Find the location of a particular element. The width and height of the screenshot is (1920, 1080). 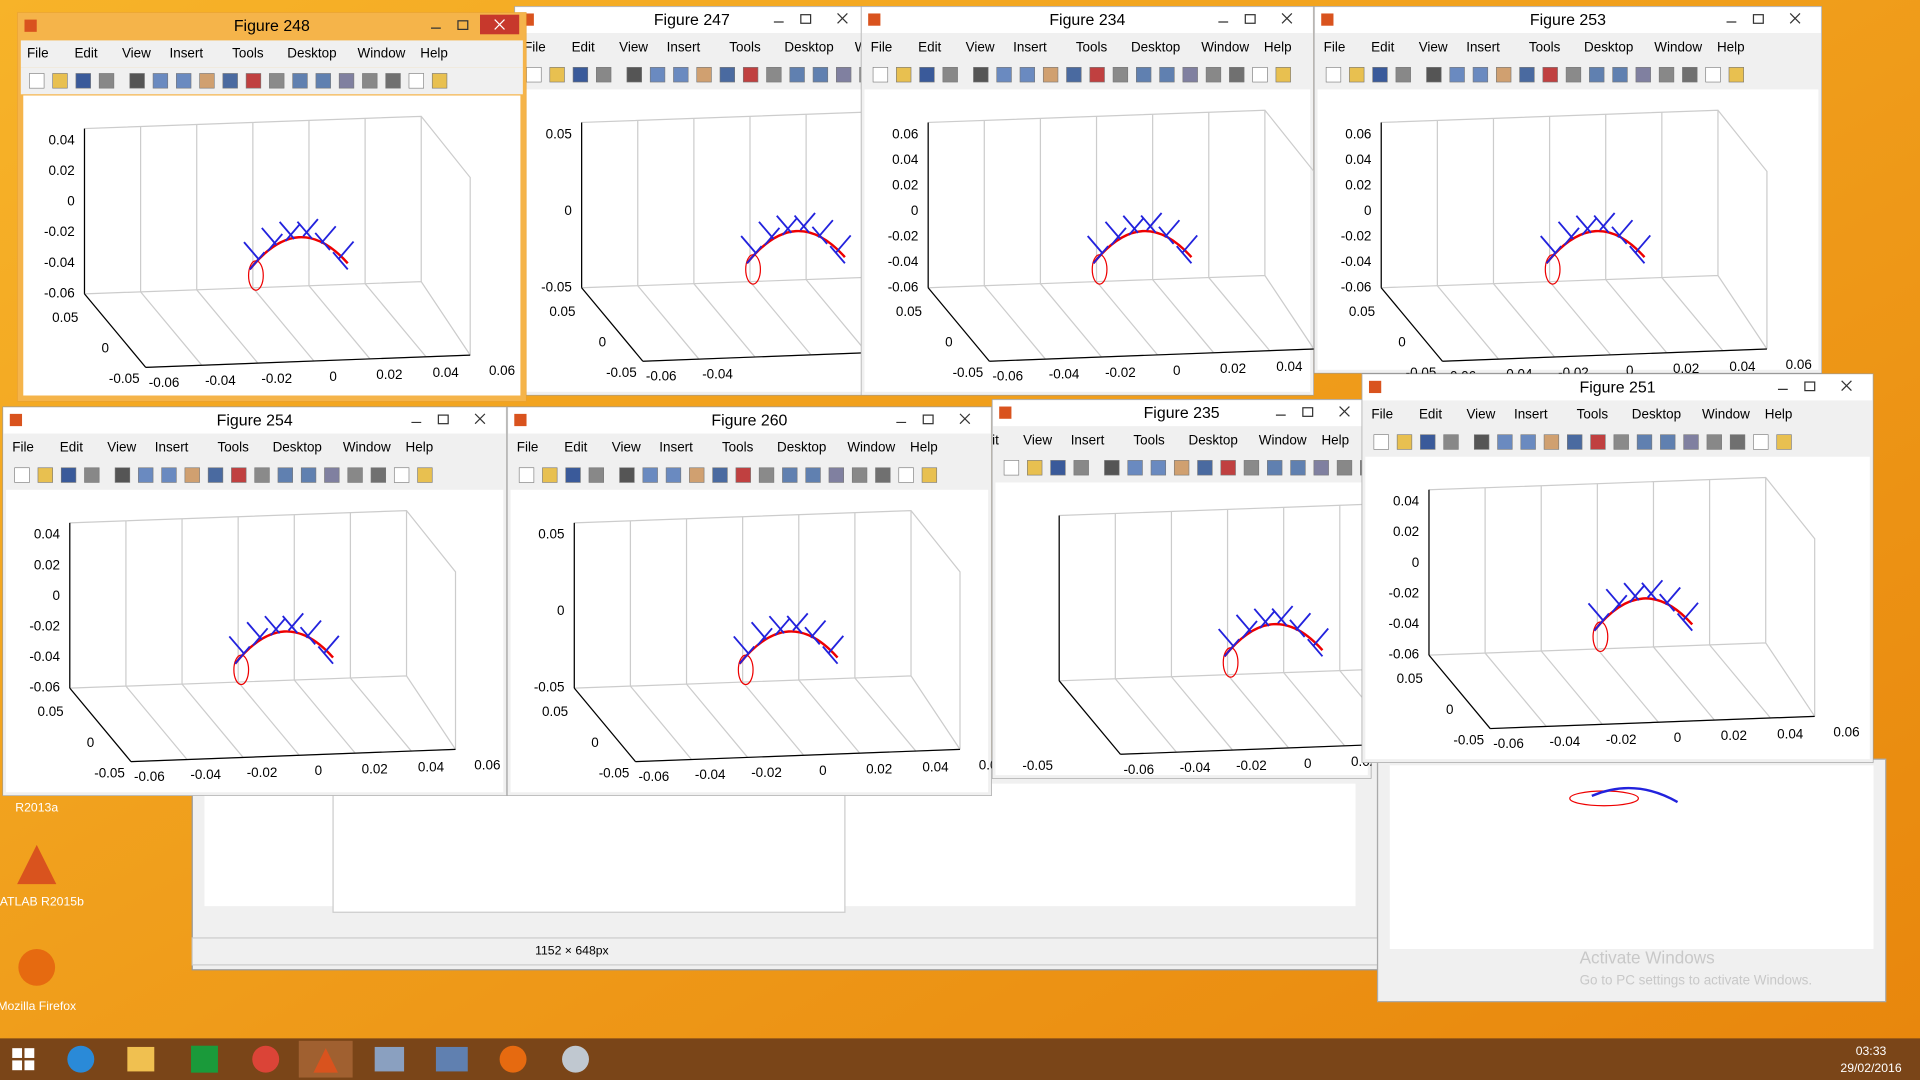

taskbar-paint is located at coordinates (575, 1059).